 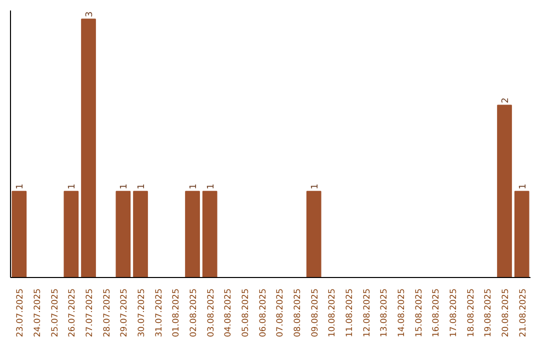 What do you see at coordinates (385, 313) in the screenshot?
I see `x-tick-label: 13.08.2025` at bounding box center [385, 313].